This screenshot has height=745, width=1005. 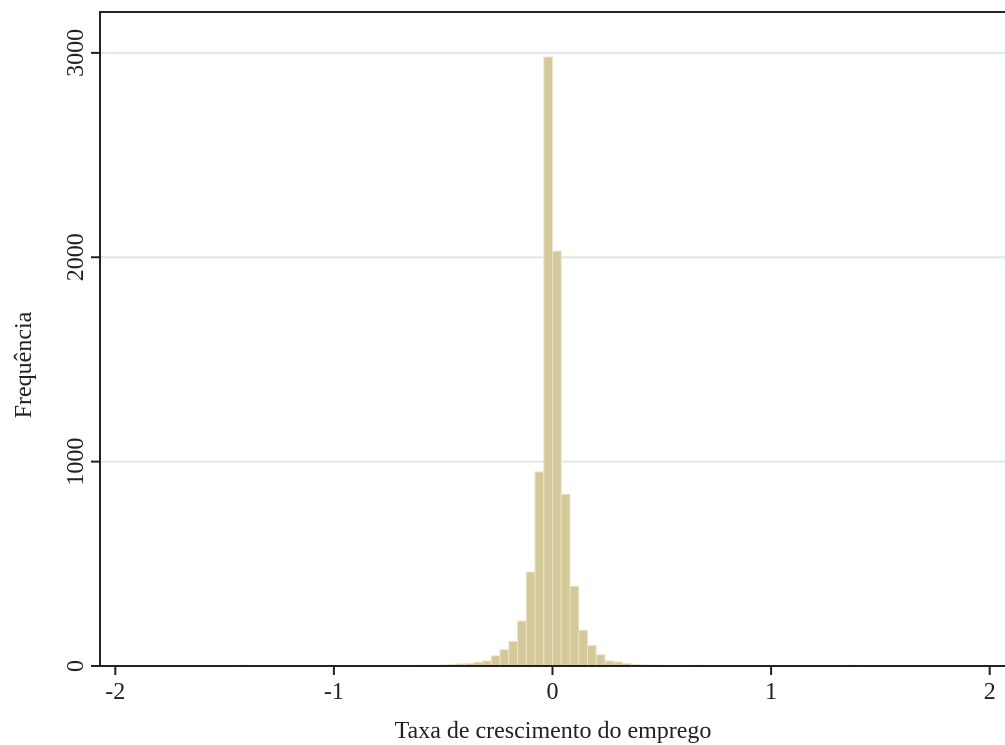 I want to click on x-tick-label: -1, so click(x=334, y=692).